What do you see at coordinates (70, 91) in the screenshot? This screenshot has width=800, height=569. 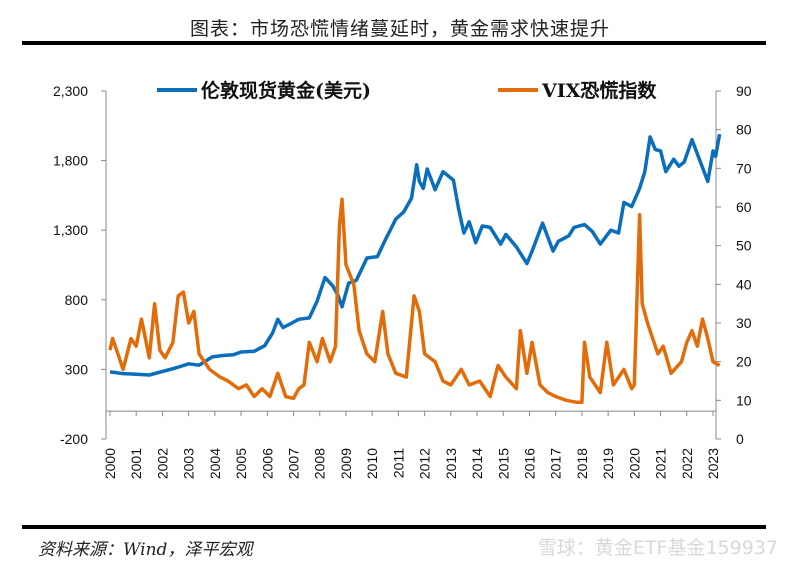 I see `left-tick-label: 2,300` at bounding box center [70, 91].